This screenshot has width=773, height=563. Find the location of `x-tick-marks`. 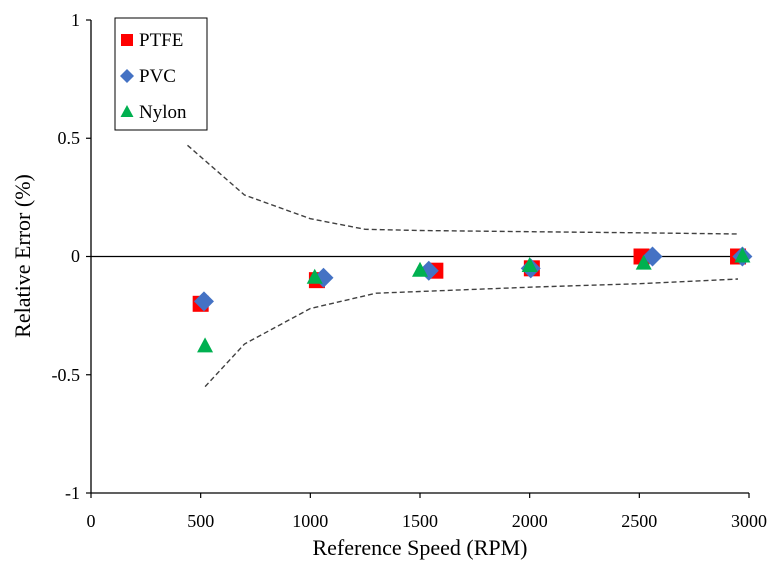

x-tick-marks is located at coordinates (420, 495).